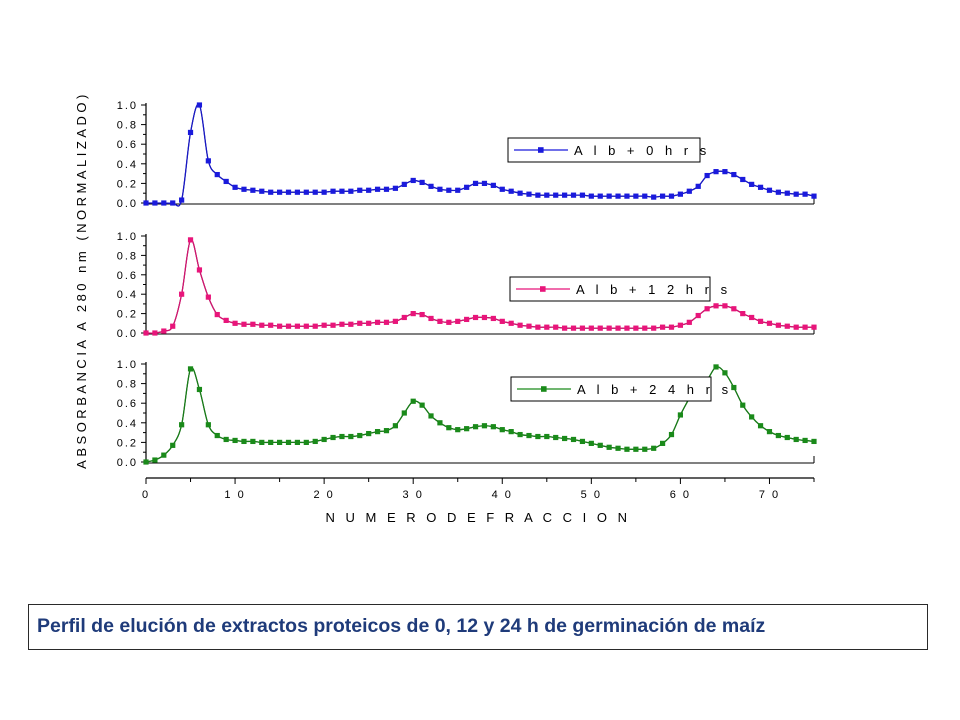 The image size is (960, 720). I want to click on y-tick-label: 0.4, so click(127, 295).